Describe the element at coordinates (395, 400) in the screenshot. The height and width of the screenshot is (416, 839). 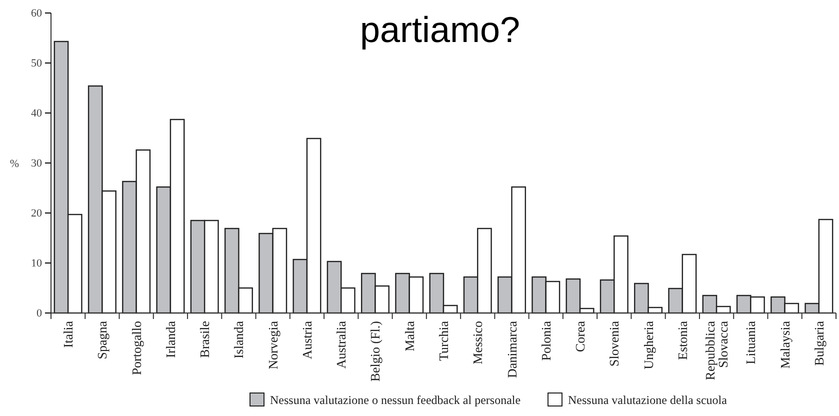
I see `legend-label: Nessuna valutazione o nessun feedback al personale` at that location.